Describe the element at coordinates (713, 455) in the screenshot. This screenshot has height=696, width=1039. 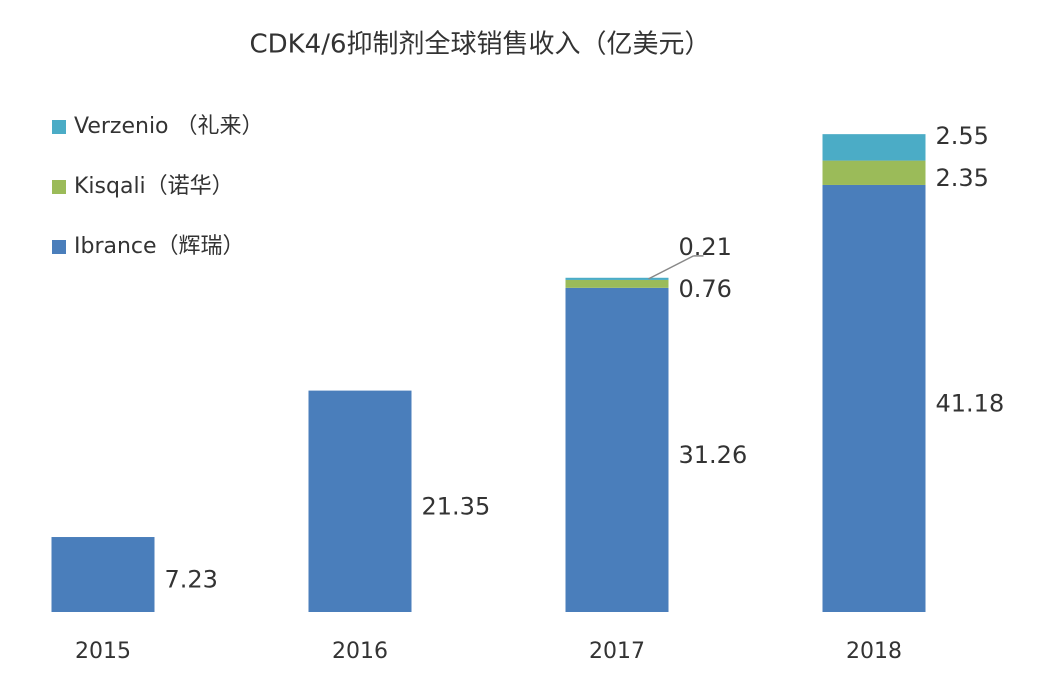
I see `data-label: 31.26` at that location.